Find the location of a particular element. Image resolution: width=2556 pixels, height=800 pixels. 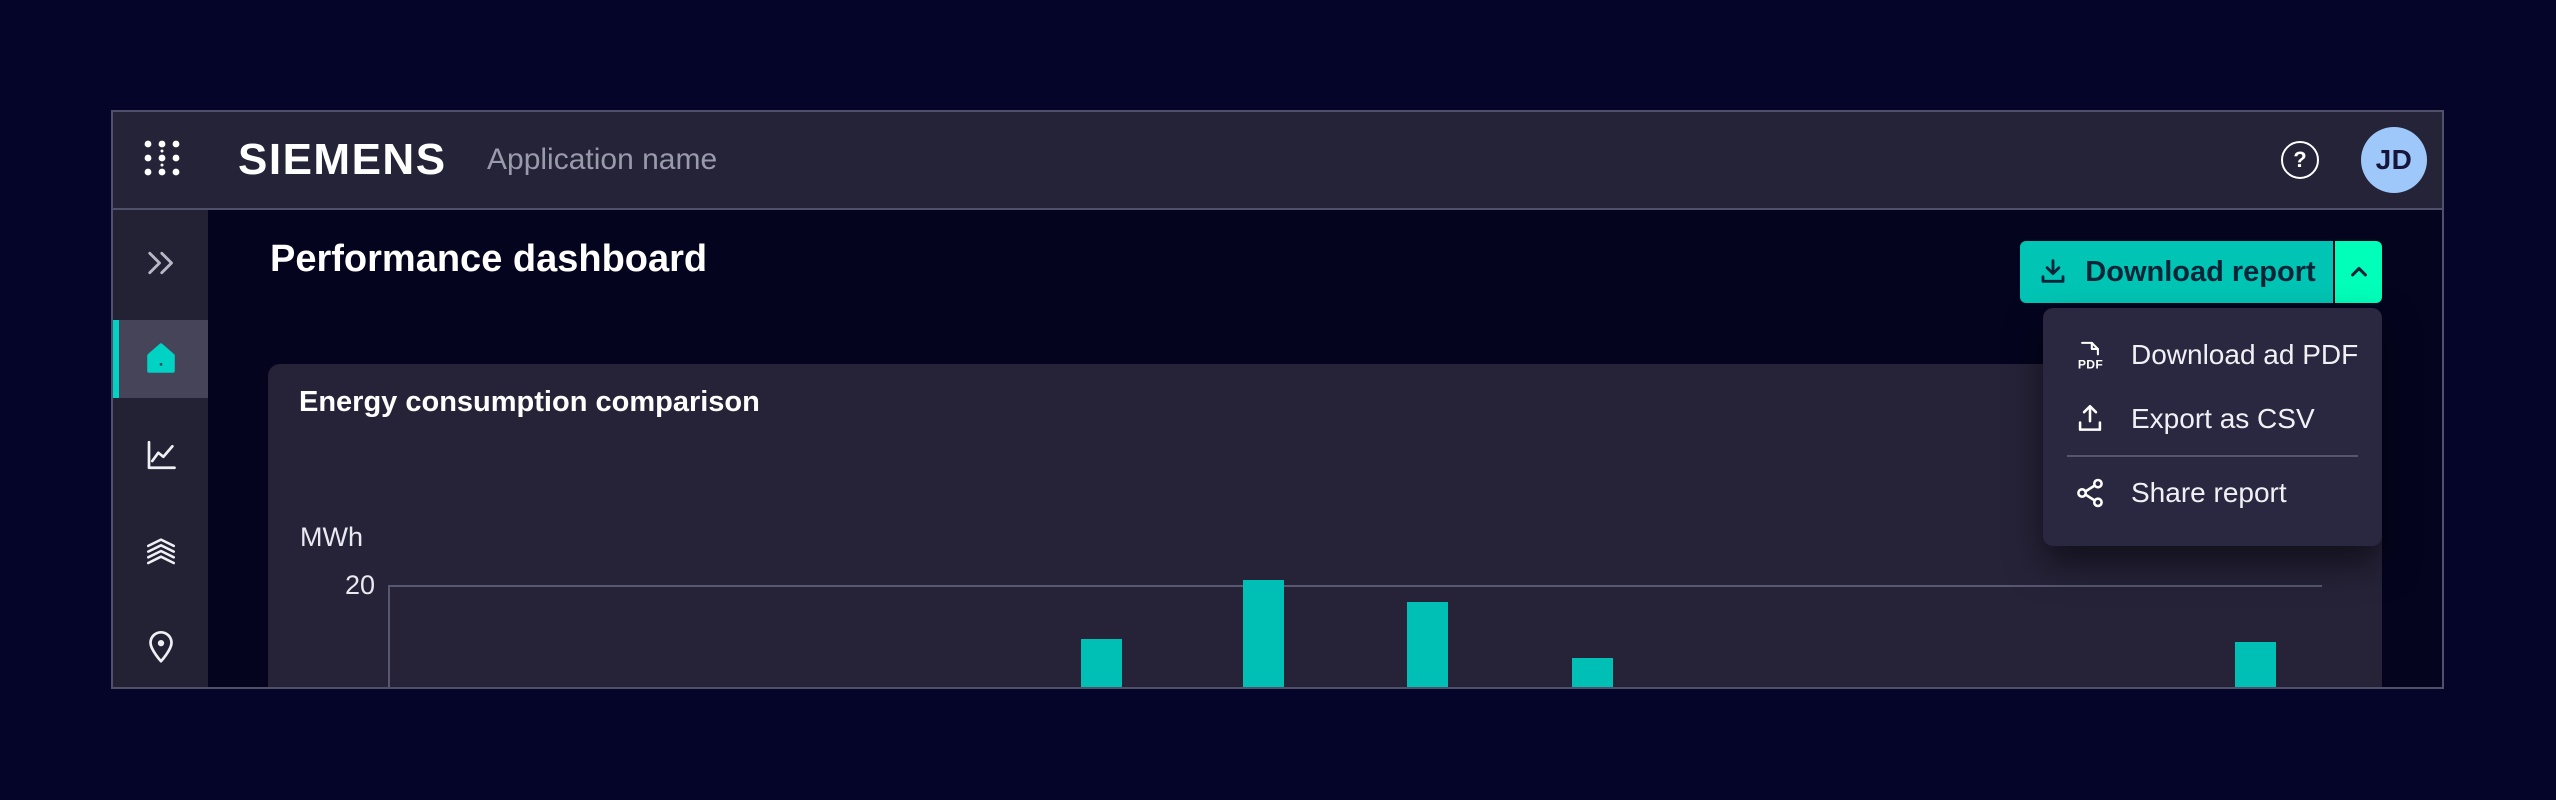

sidebar-item-analytics is located at coordinates (160, 455).